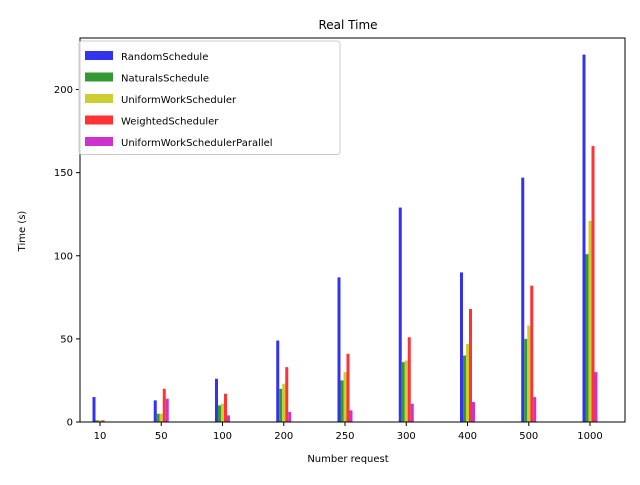 The width and height of the screenshot is (640, 485). Describe the element at coordinates (406, 436) in the screenshot. I see `x-tick-label: 300` at that location.